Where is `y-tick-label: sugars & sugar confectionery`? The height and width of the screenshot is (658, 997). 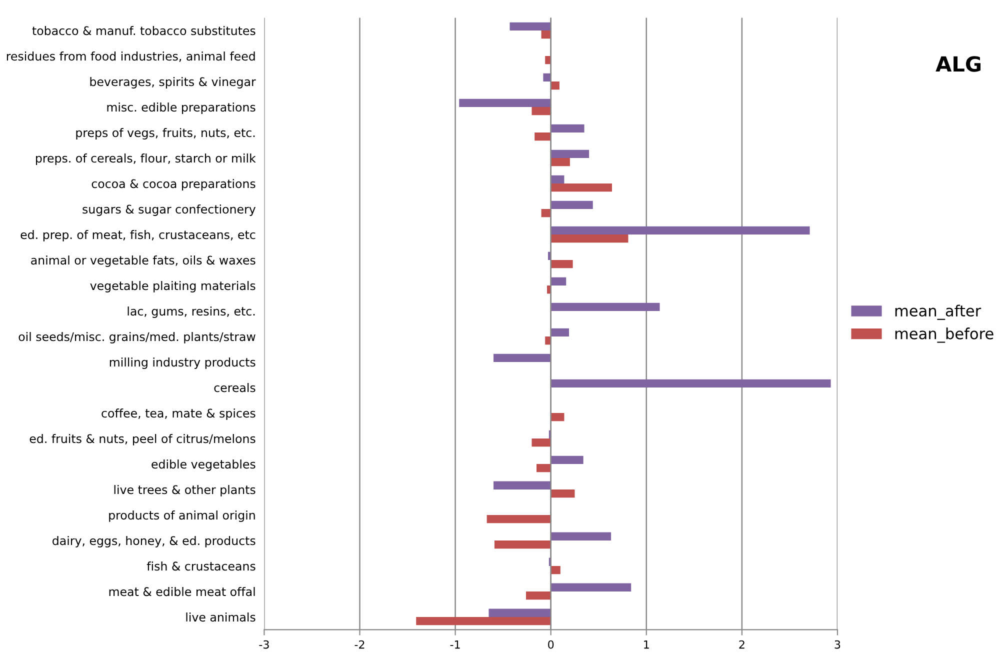 y-tick-label: sugars & sugar confectionery is located at coordinates (169, 210).